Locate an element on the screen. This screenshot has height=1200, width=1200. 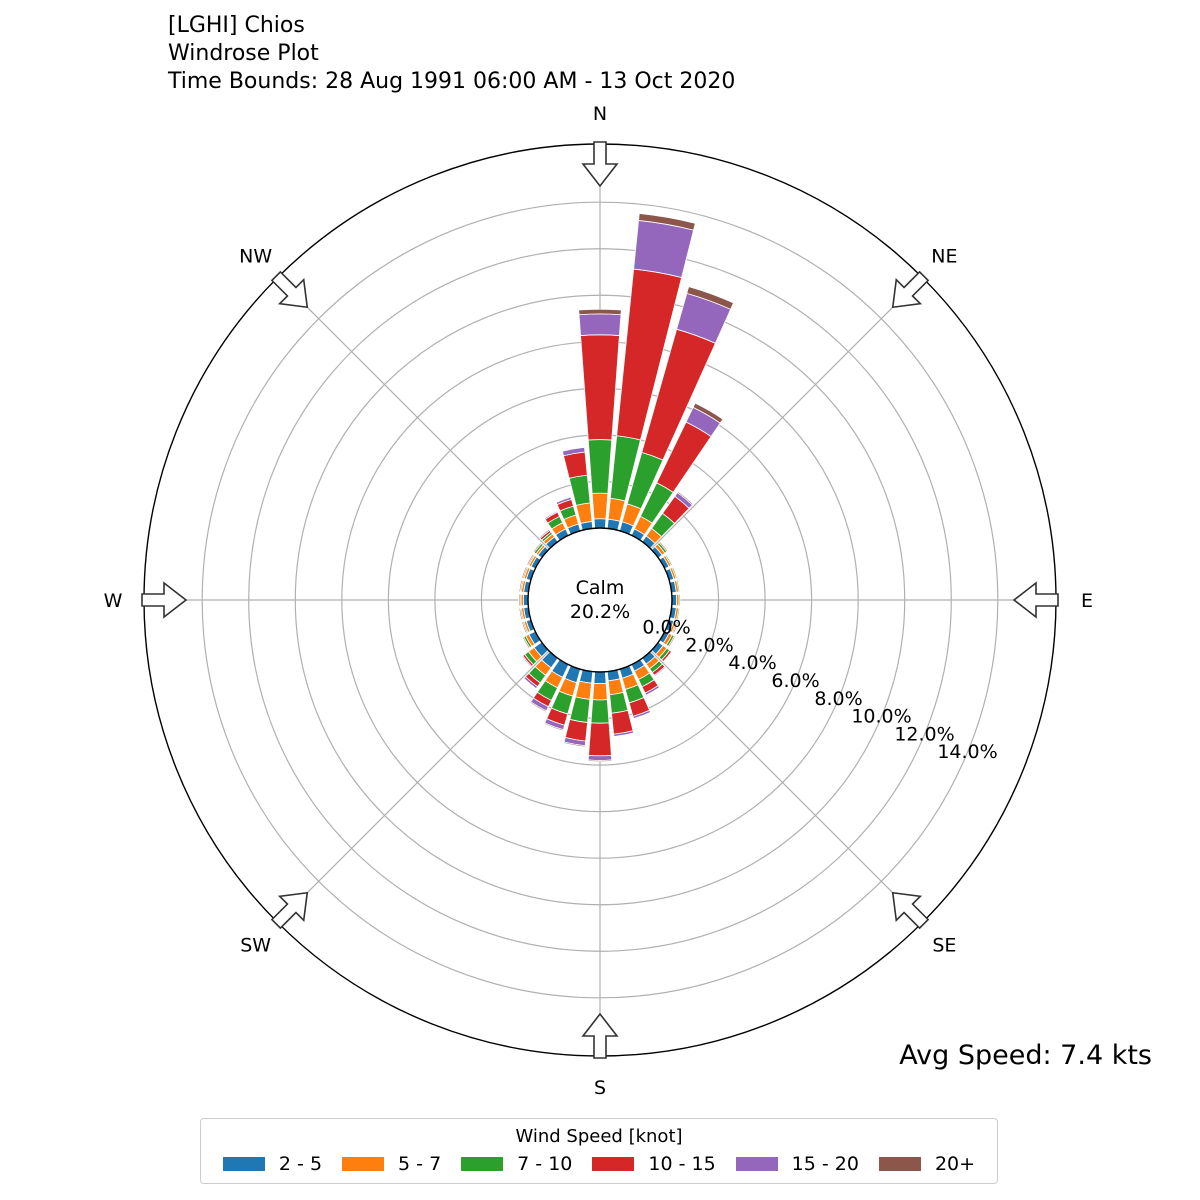
legend-label: 15 - 20 is located at coordinates (825, 1164).